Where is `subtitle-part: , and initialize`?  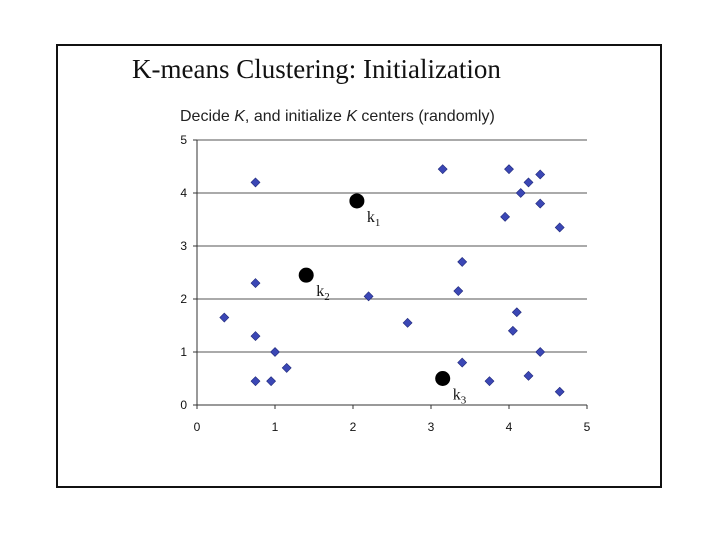
subtitle-part: , and initialize is located at coordinates (295, 116).